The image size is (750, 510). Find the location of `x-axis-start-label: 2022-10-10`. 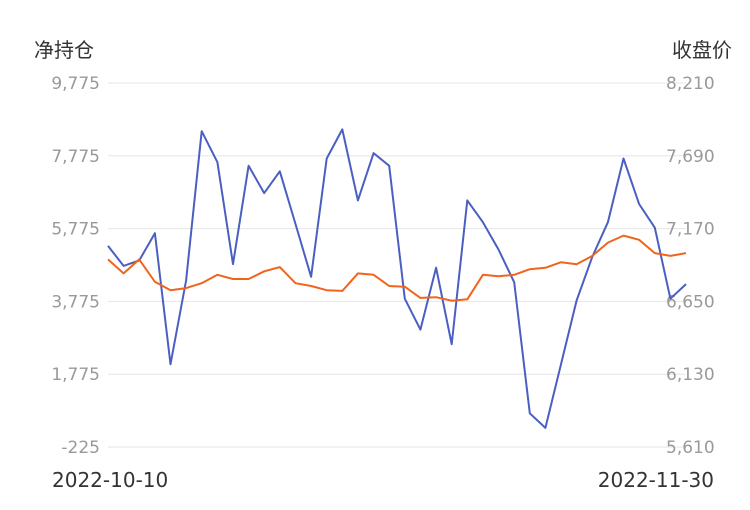

x-axis-start-label: 2022-10-10 is located at coordinates (110, 480).